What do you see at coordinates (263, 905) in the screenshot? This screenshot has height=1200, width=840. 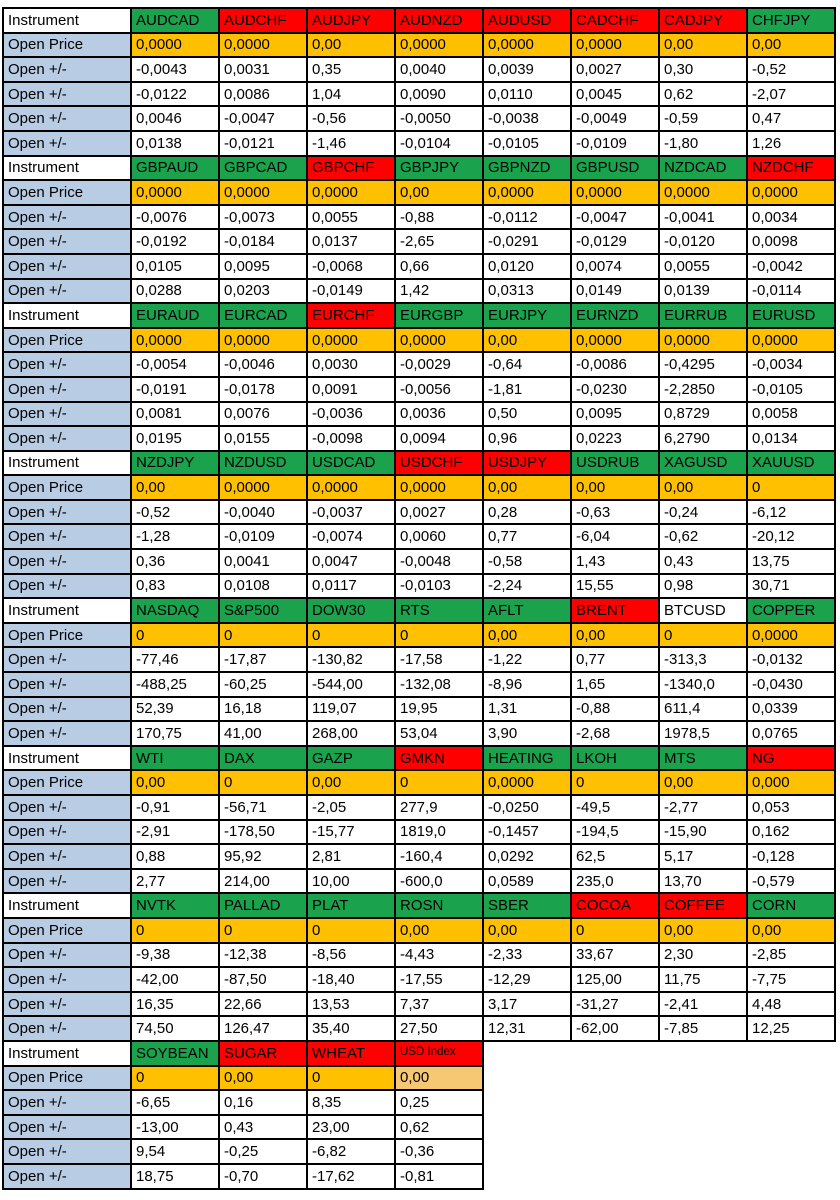 I see `instrument-header-pallad: PALLAD` at bounding box center [263, 905].